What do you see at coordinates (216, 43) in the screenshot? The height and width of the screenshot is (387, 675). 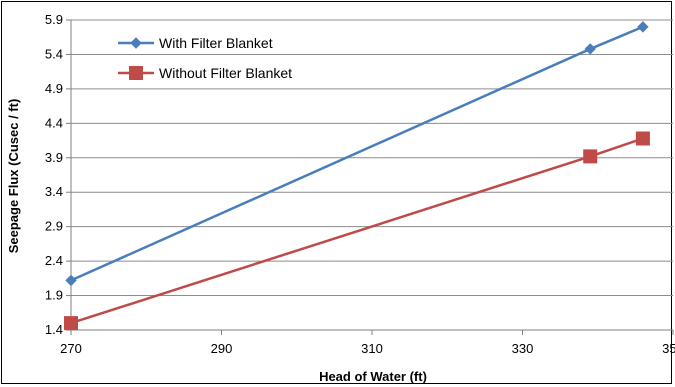 I see `legend-label: With Filter Blanket` at bounding box center [216, 43].